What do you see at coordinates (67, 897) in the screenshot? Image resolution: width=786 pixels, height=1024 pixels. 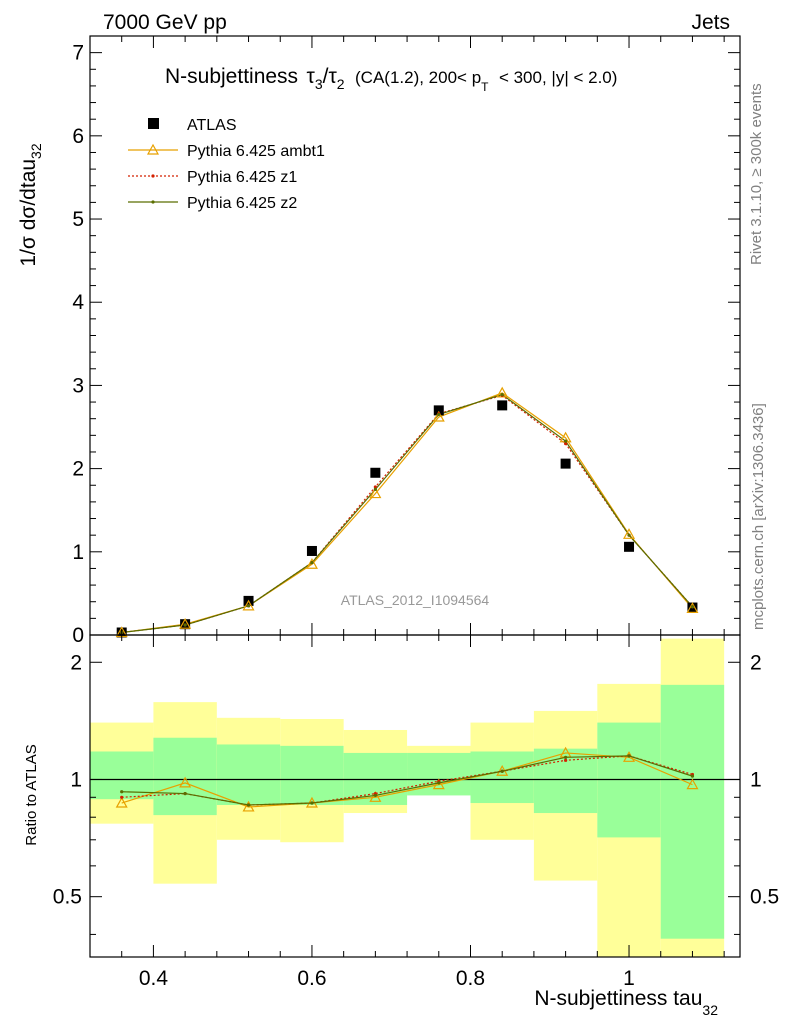 I see `ratio-ytick-label: 0.5` at bounding box center [67, 897].